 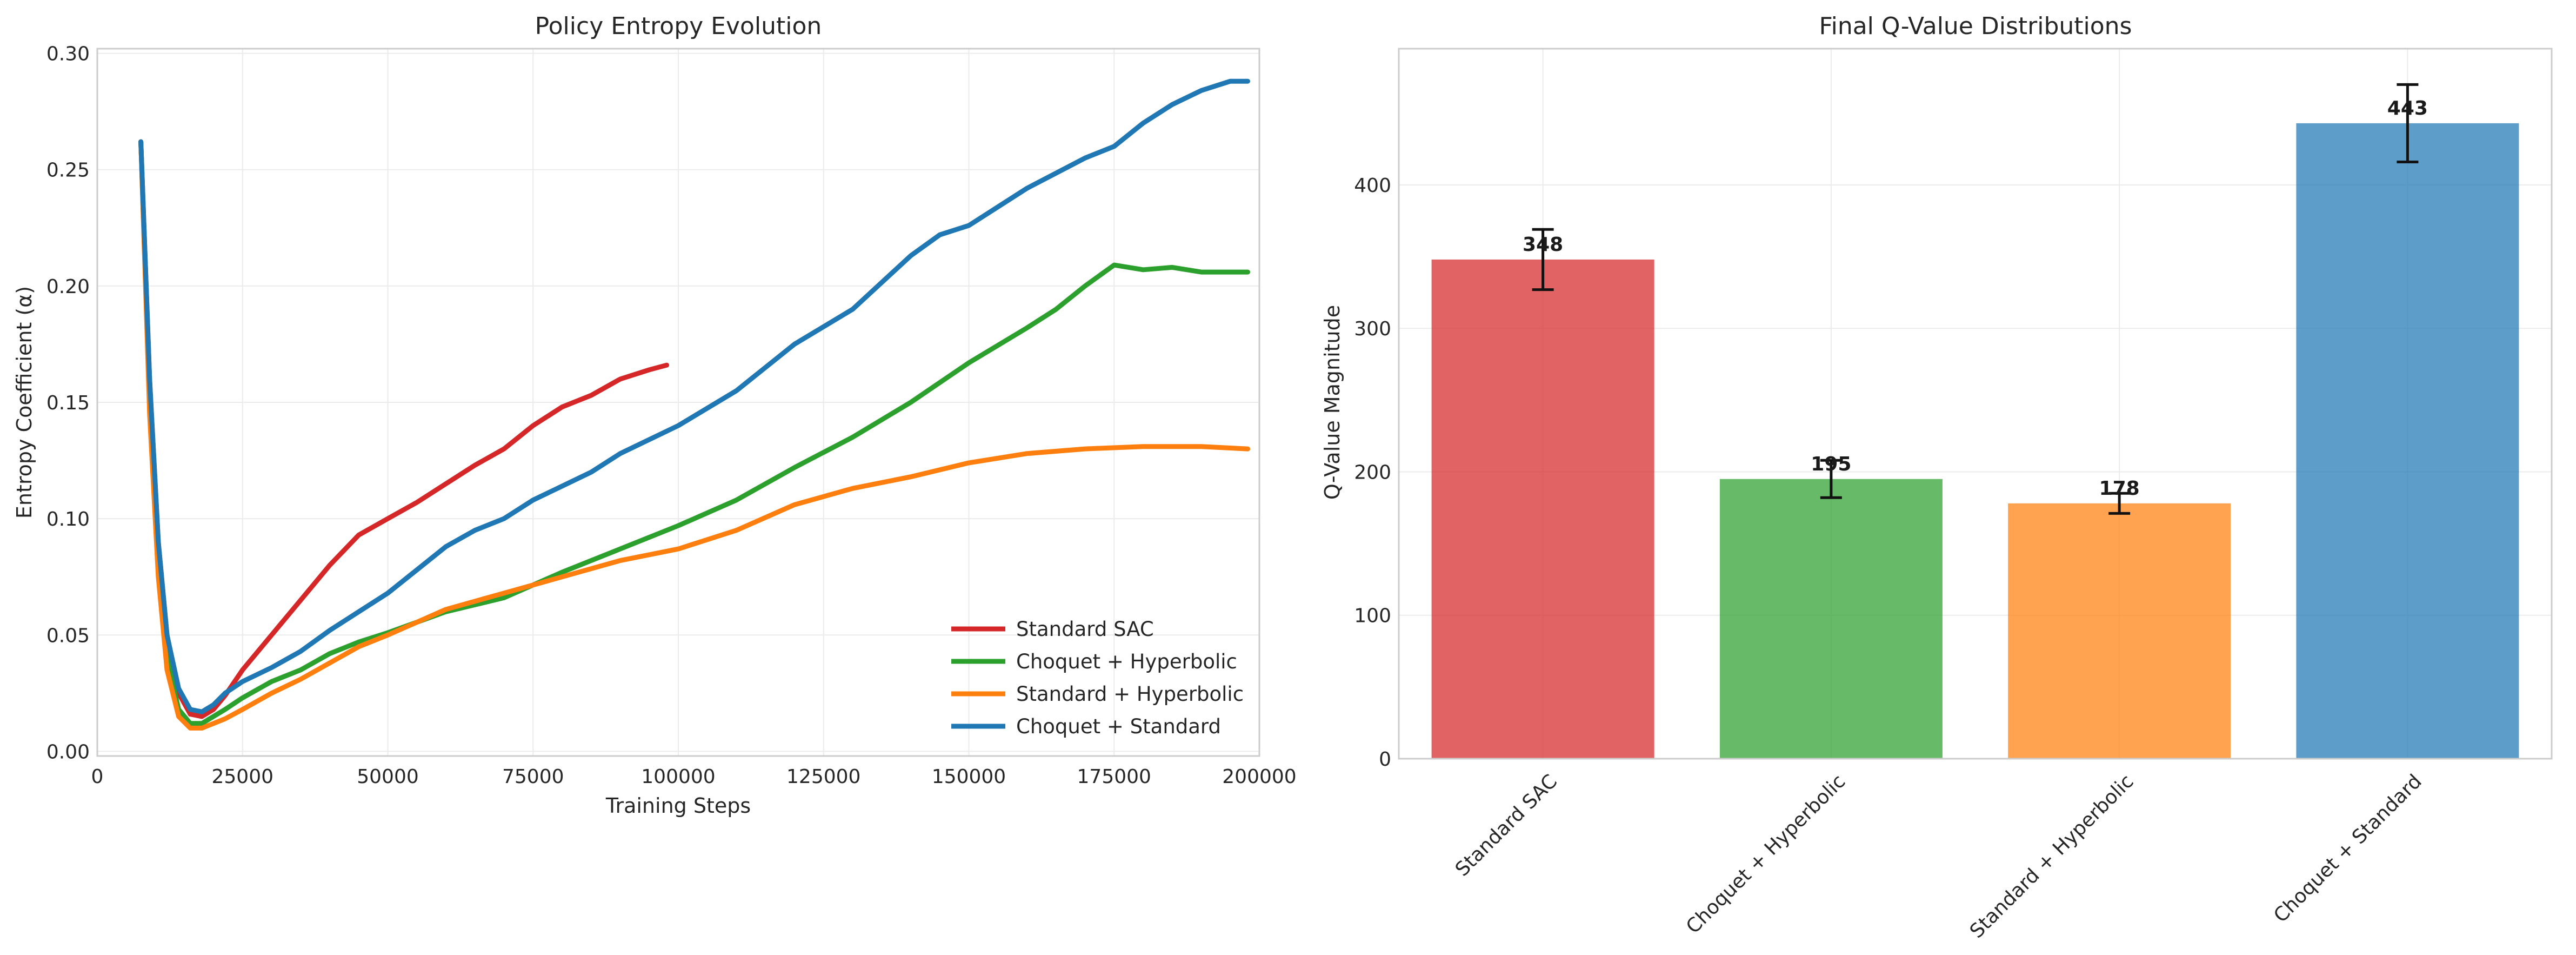 I want to click on x-tick-label: 125000, so click(x=823, y=777).